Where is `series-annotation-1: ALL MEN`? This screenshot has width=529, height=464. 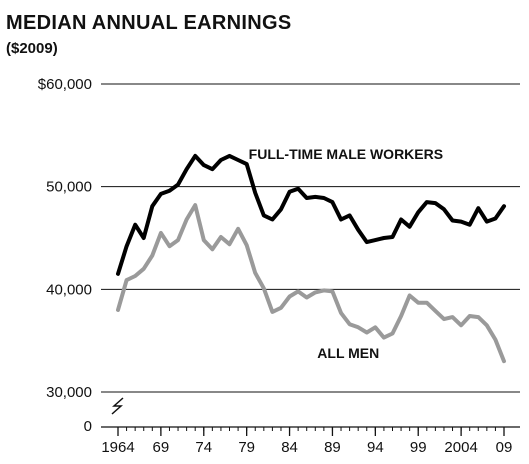 series-annotation-1: ALL MEN is located at coordinates (348, 353).